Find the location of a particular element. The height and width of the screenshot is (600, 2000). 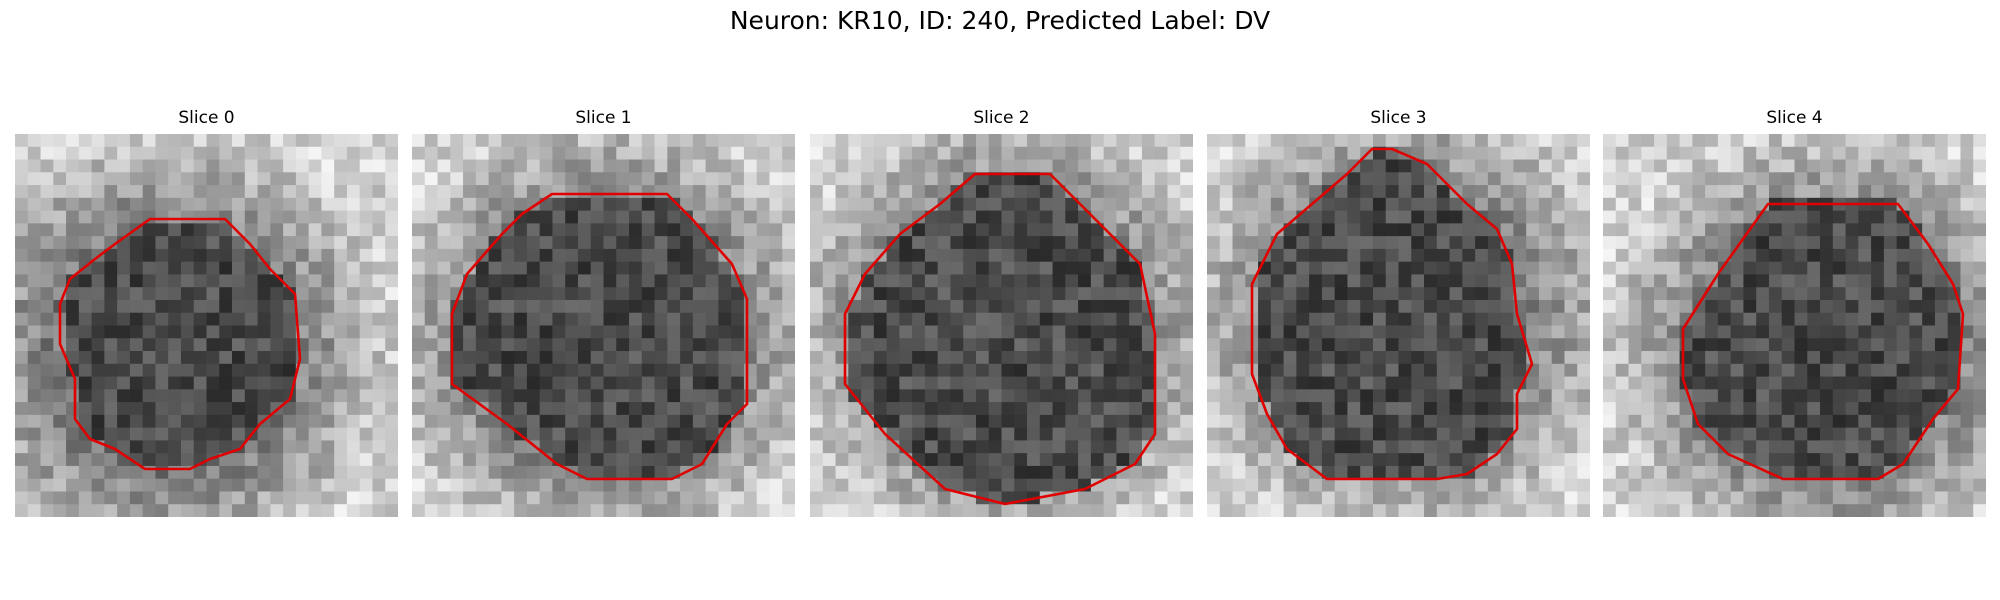

slice-panel-2: Slice 2 is located at coordinates (1001, 312).